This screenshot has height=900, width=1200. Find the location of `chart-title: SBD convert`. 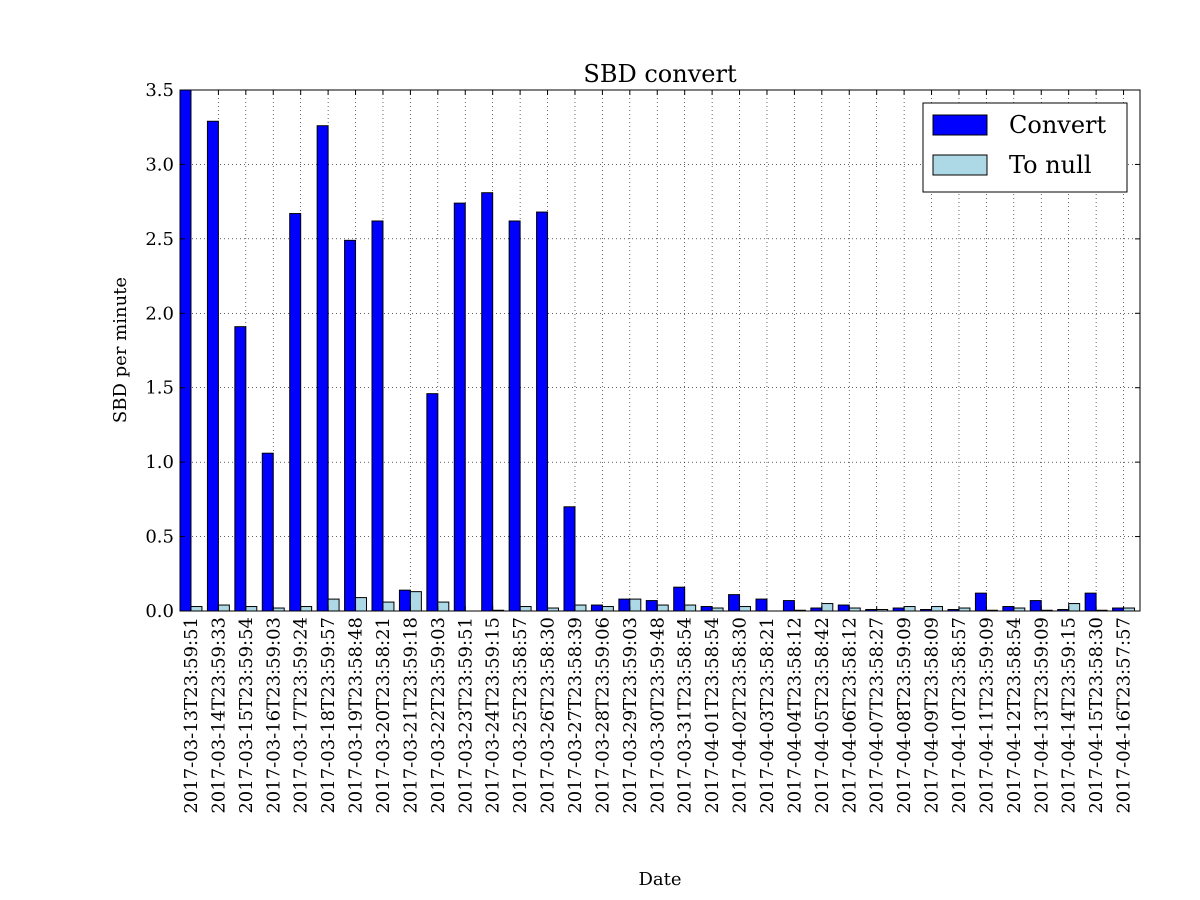

chart-title: SBD convert is located at coordinates (660, 74).